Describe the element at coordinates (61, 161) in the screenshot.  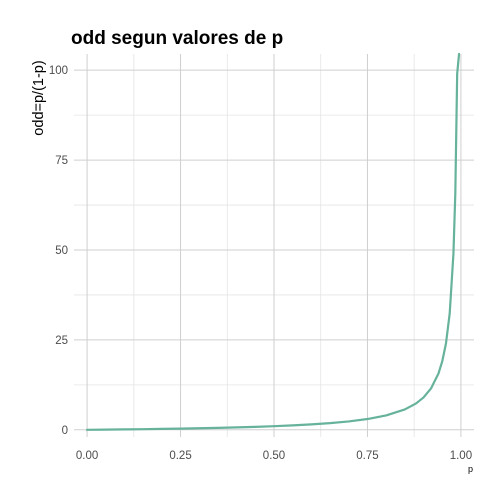
I see `y-tick-label: 75` at that location.